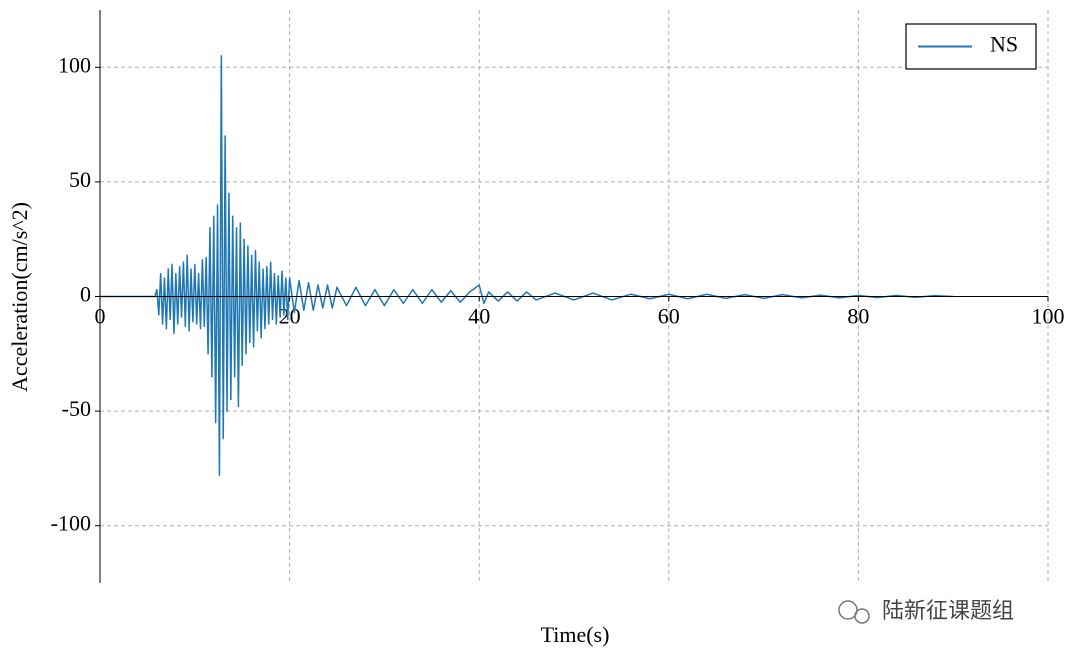  Describe the element at coordinates (290, 316) in the screenshot. I see `x-tick-label: 20` at that location.